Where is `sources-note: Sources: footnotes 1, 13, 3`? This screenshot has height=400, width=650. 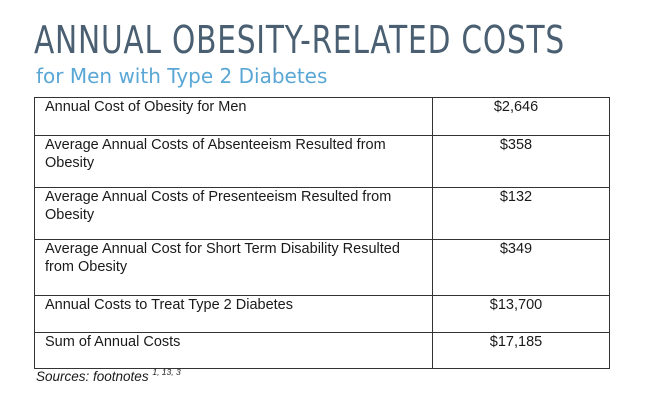
sources-note: Sources: footnotes 1, 13, 3 is located at coordinates (108, 375).